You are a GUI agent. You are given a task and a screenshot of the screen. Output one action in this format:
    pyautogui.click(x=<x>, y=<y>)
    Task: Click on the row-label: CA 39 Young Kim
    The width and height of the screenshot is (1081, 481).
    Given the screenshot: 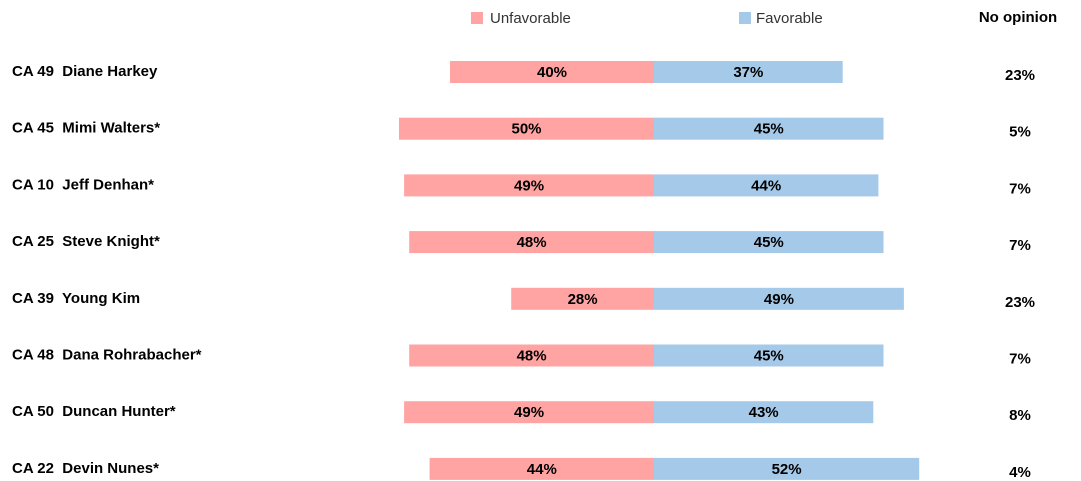 What is the action you would take?
    pyautogui.click(x=76, y=298)
    